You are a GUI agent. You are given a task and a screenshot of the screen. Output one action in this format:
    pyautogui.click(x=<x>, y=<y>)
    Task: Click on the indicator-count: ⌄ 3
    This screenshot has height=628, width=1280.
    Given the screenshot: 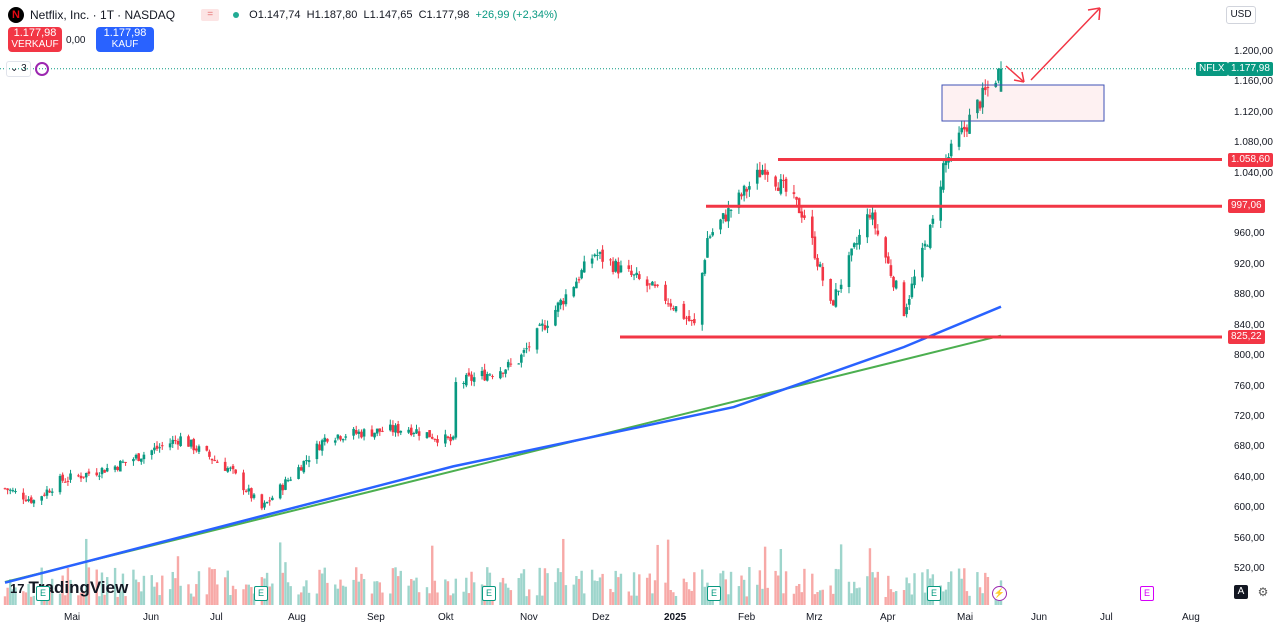 What is the action you would take?
    pyautogui.click(x=18, y=69)
    